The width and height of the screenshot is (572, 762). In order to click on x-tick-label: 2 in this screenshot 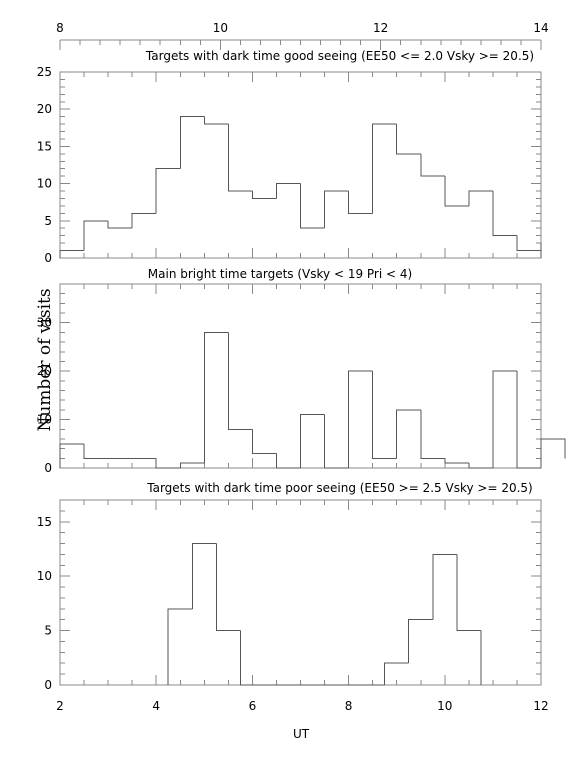, I will do `click(60, 706)`.